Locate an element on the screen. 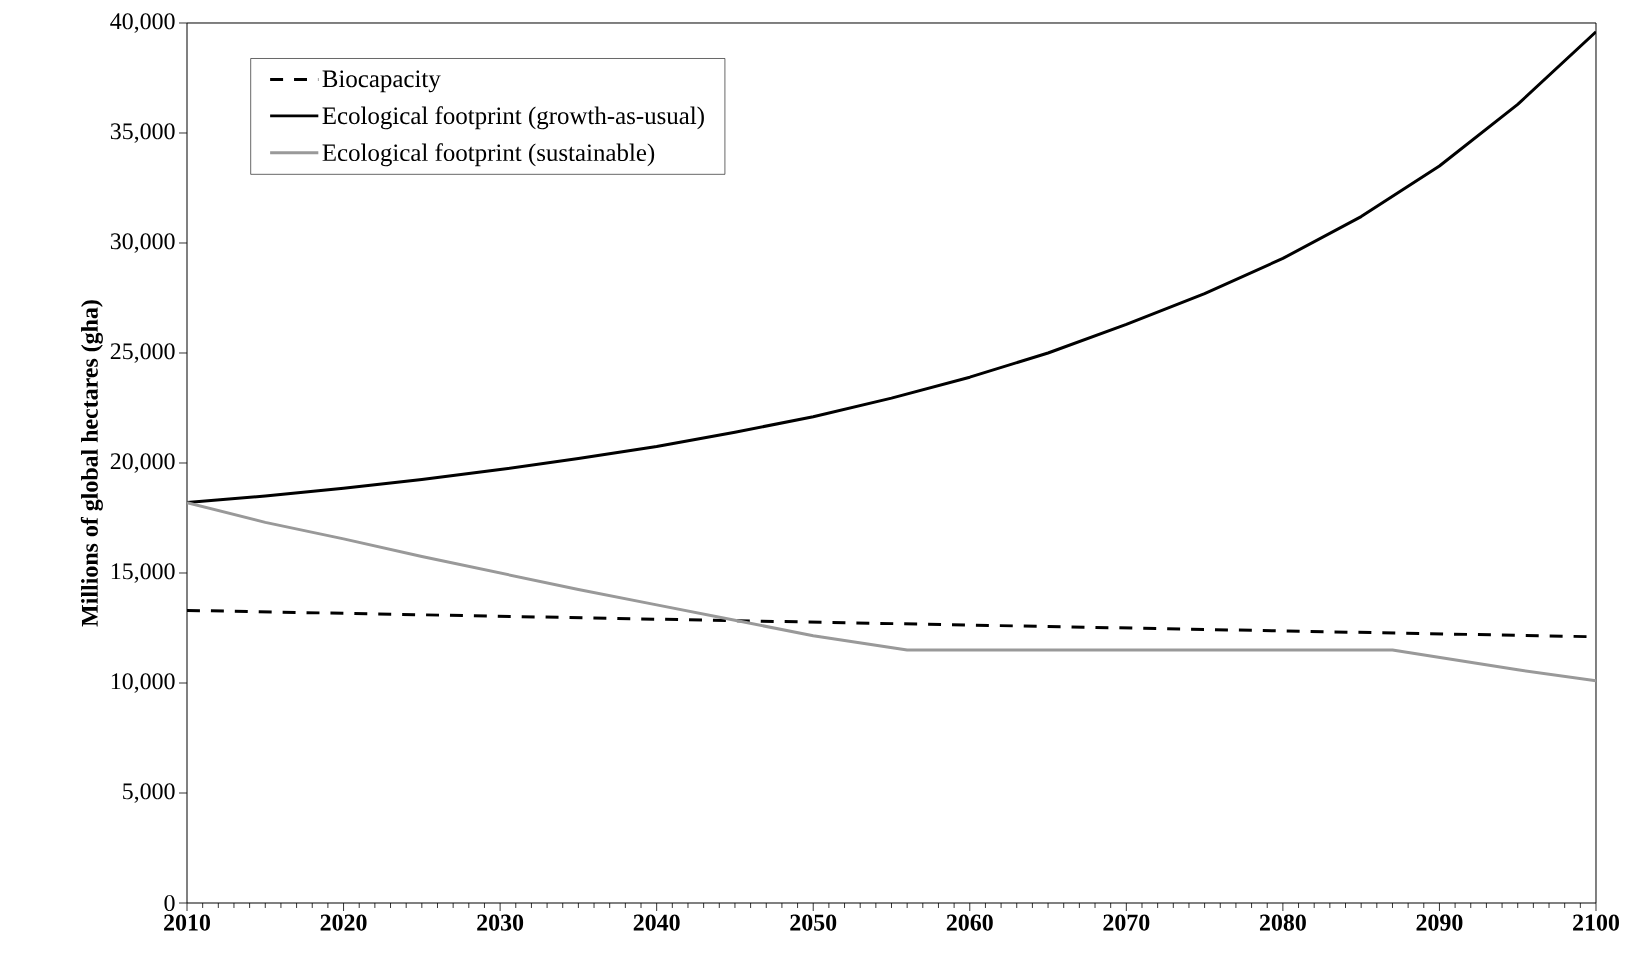 The height and width of the screenshot is (974, 1639). y-tick-label: 15,000 is located at coordinates (143, 573).